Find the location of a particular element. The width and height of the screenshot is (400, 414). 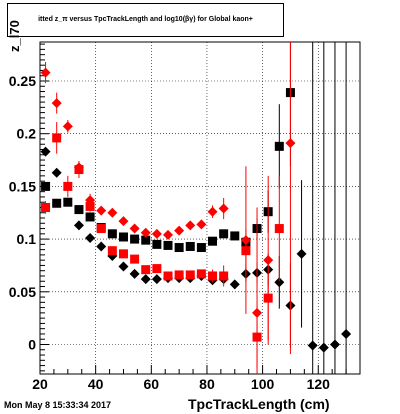

y-tick-label: 0.1 is located at coordinates (27, 239).